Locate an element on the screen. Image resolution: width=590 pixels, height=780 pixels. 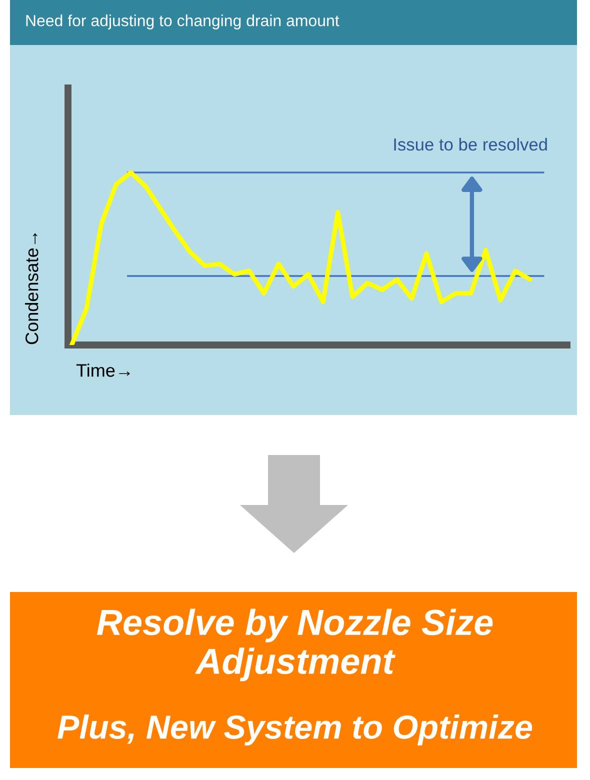
x-axis-title: Time→ is located at coordinates (103, 370).